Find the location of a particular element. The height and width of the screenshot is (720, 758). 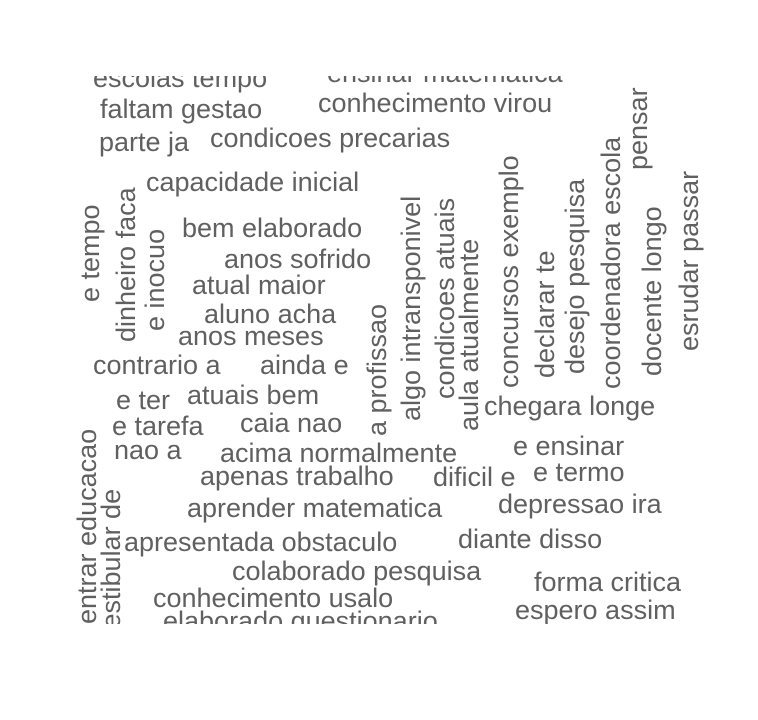

word-v14: esrudar passar is located at coordinates (689, 260).